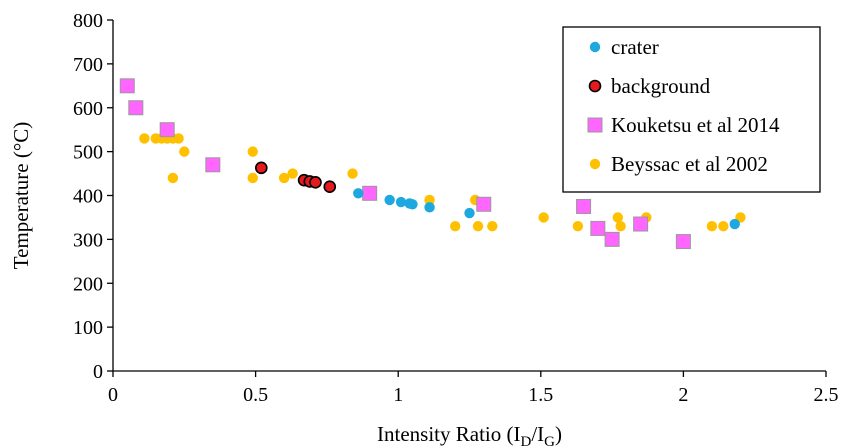 The image size is (841, 447). I want to click on background-legend-marker, so click(595, 86).